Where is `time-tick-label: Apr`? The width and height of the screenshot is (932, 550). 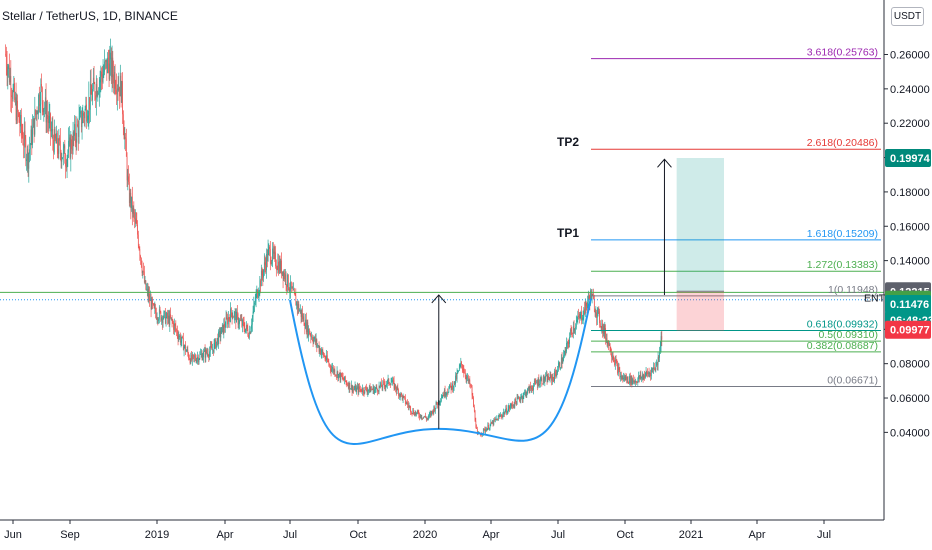
time-tick-label: Apr is located at coordinates (224, 535).